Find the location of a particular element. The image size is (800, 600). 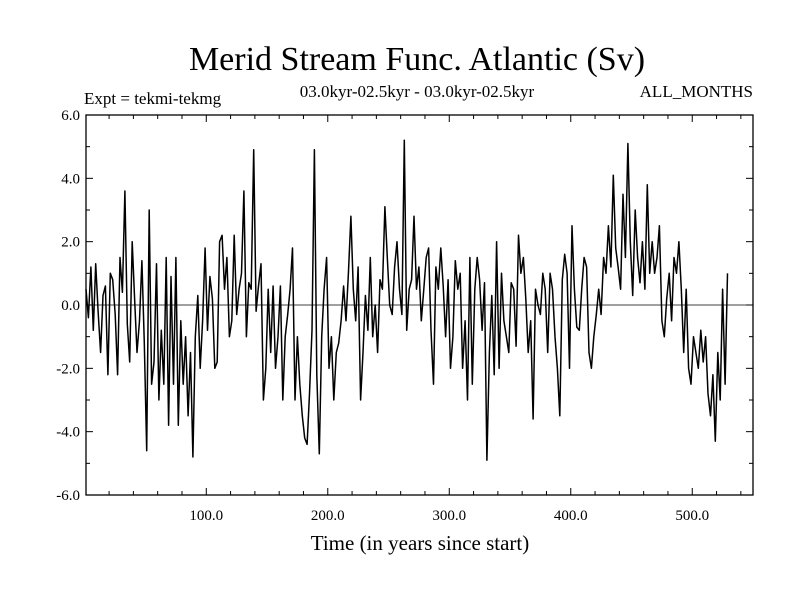

y-tick-label: 6.0 is located at coordinates (70, 116).